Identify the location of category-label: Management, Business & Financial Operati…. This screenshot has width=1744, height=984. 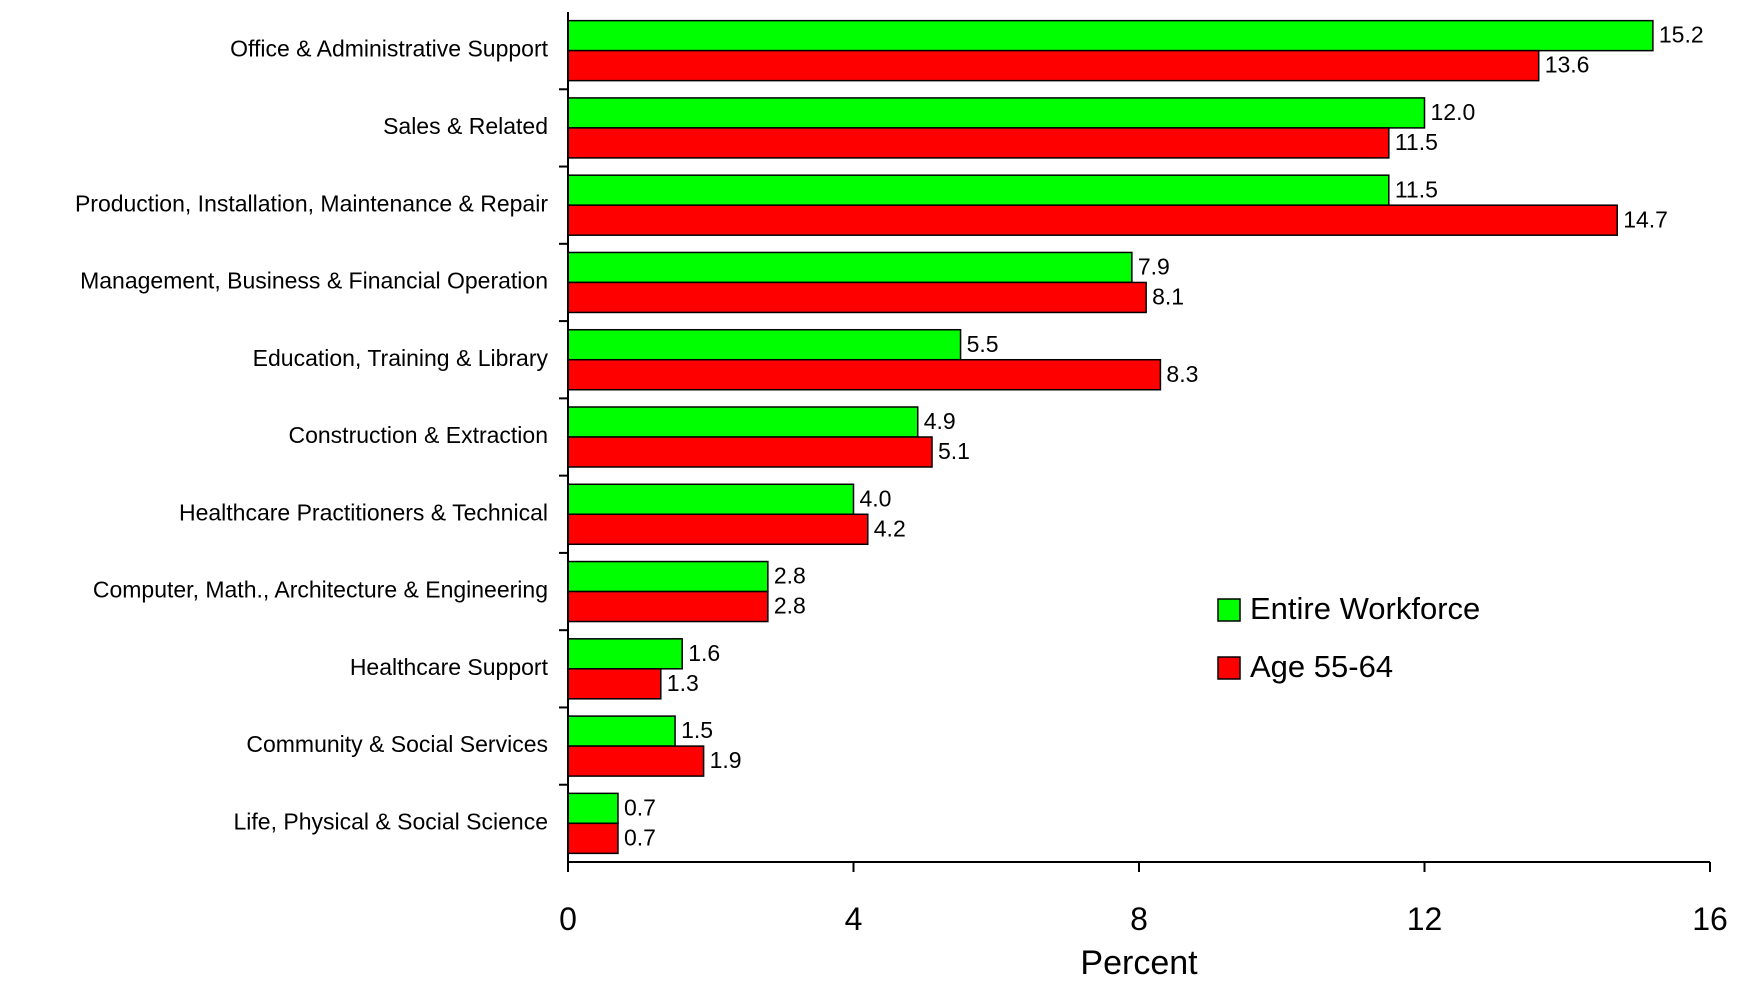
(314, 281).